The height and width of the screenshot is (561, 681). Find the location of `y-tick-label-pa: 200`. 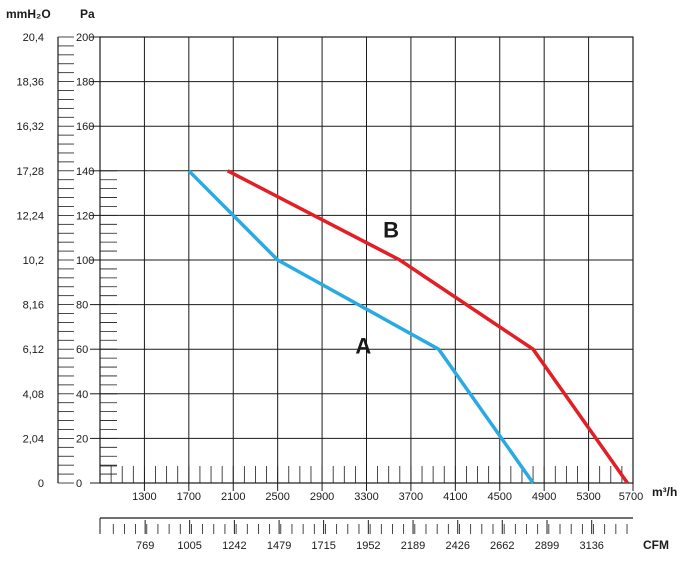

y-tick-label-pa: 200 is located at coordinates (85, 38).